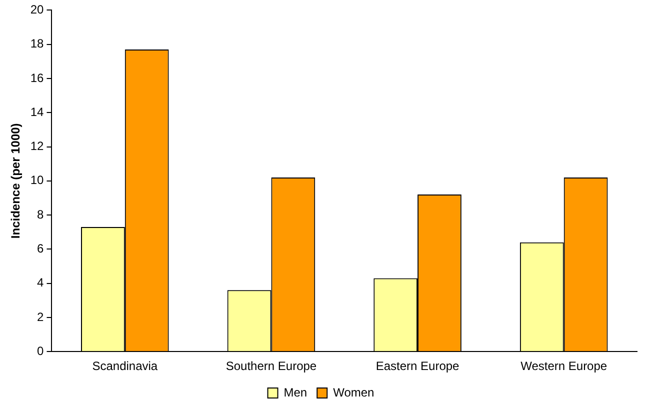 Image resolution: width=647 pixels, height=411 pixels. What do you see at coordinates (15, 181) in the screenshot?
I see `y-axis-title: Incidence (per 1000)` at bounding box center [15, 181].